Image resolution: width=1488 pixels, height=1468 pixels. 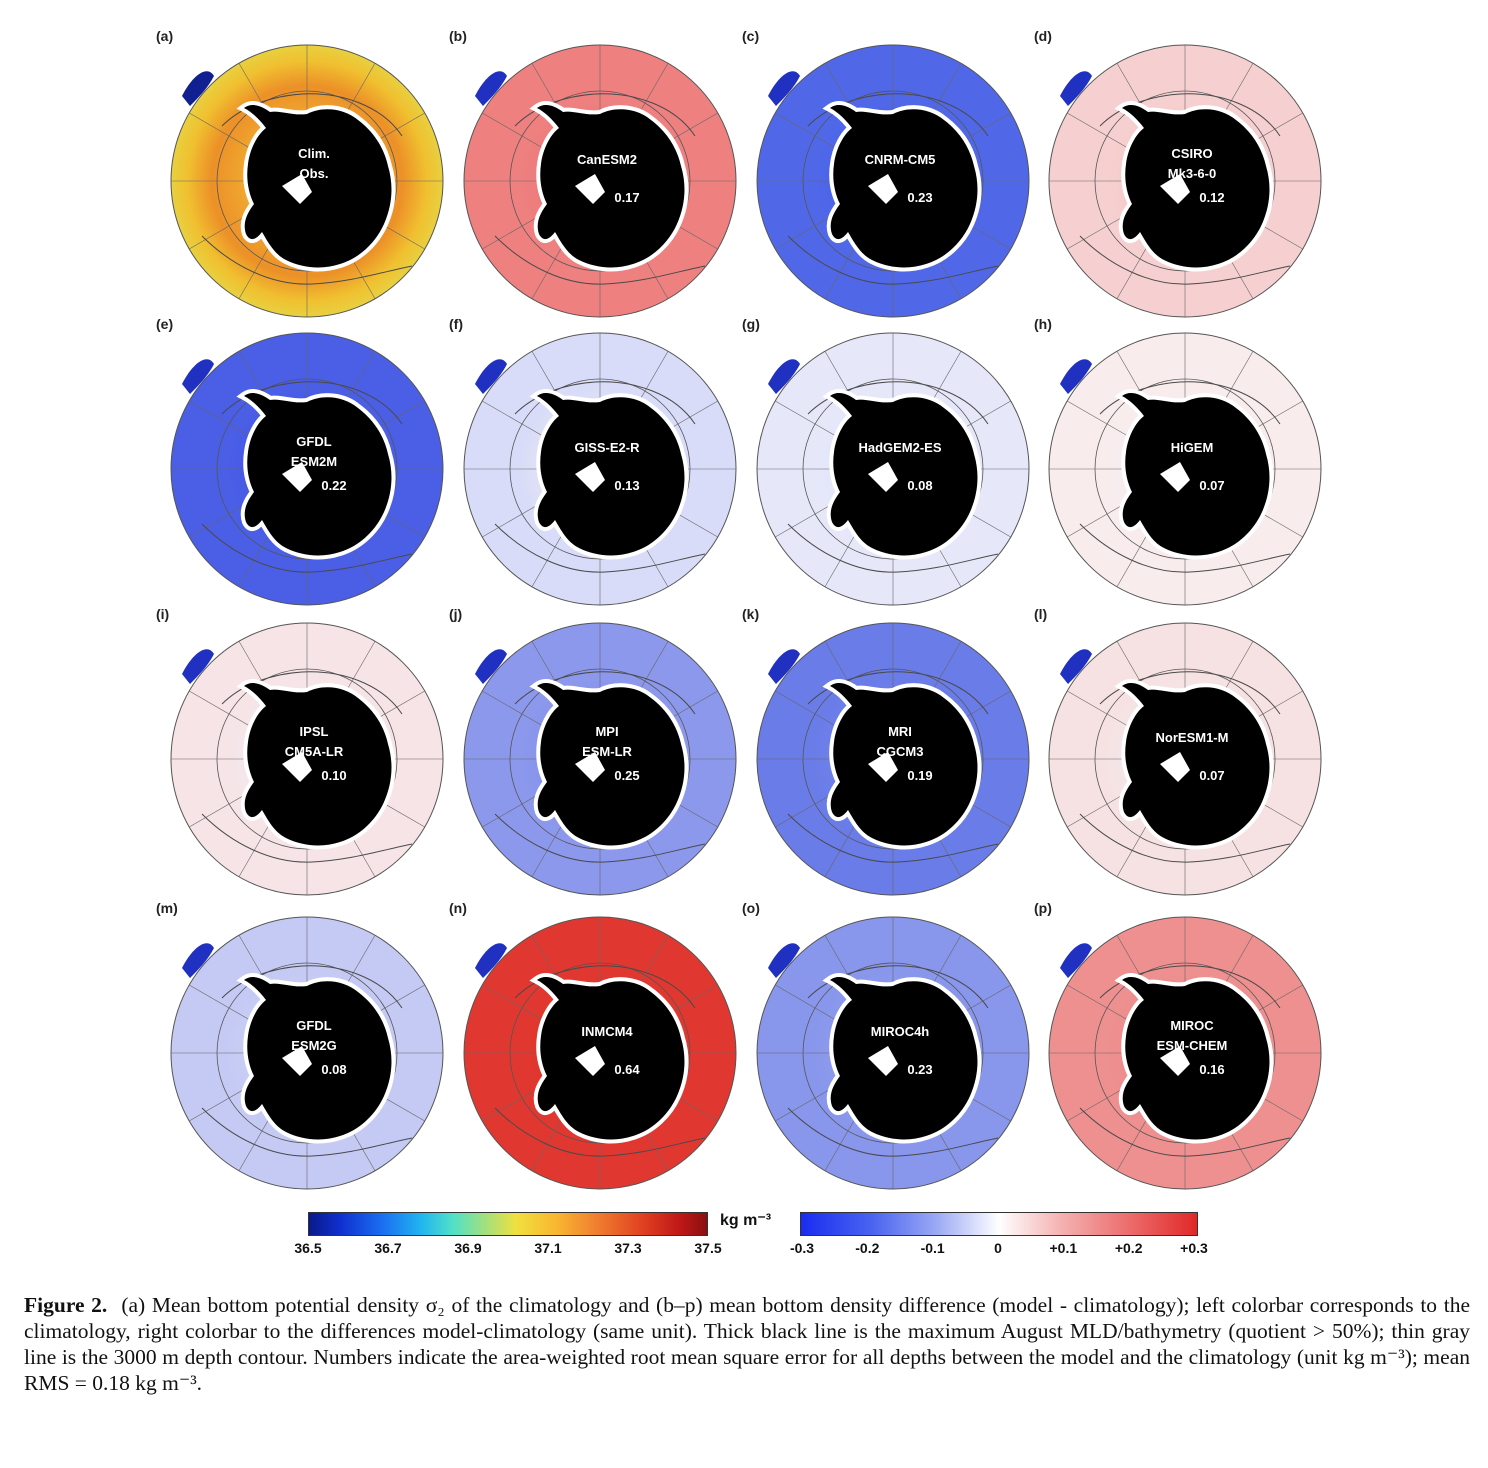 I want to click on polar-map: GFDL ESM2M 0.22, so click(x=307, y=469).